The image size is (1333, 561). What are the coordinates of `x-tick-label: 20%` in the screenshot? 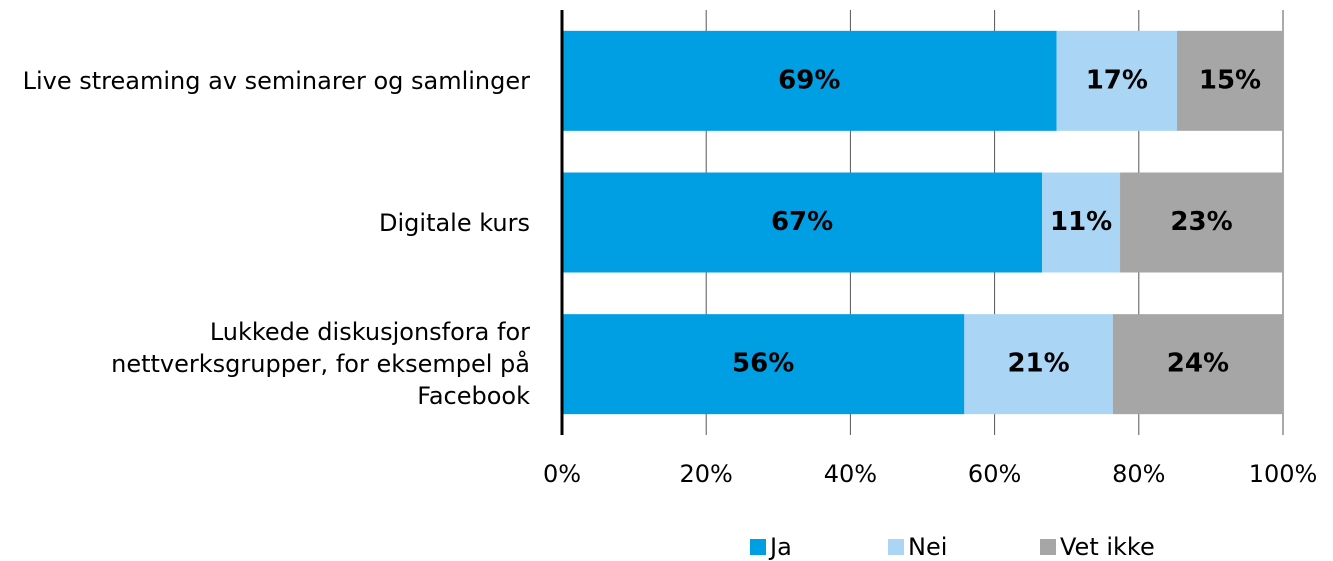 It's located at (706, 474).